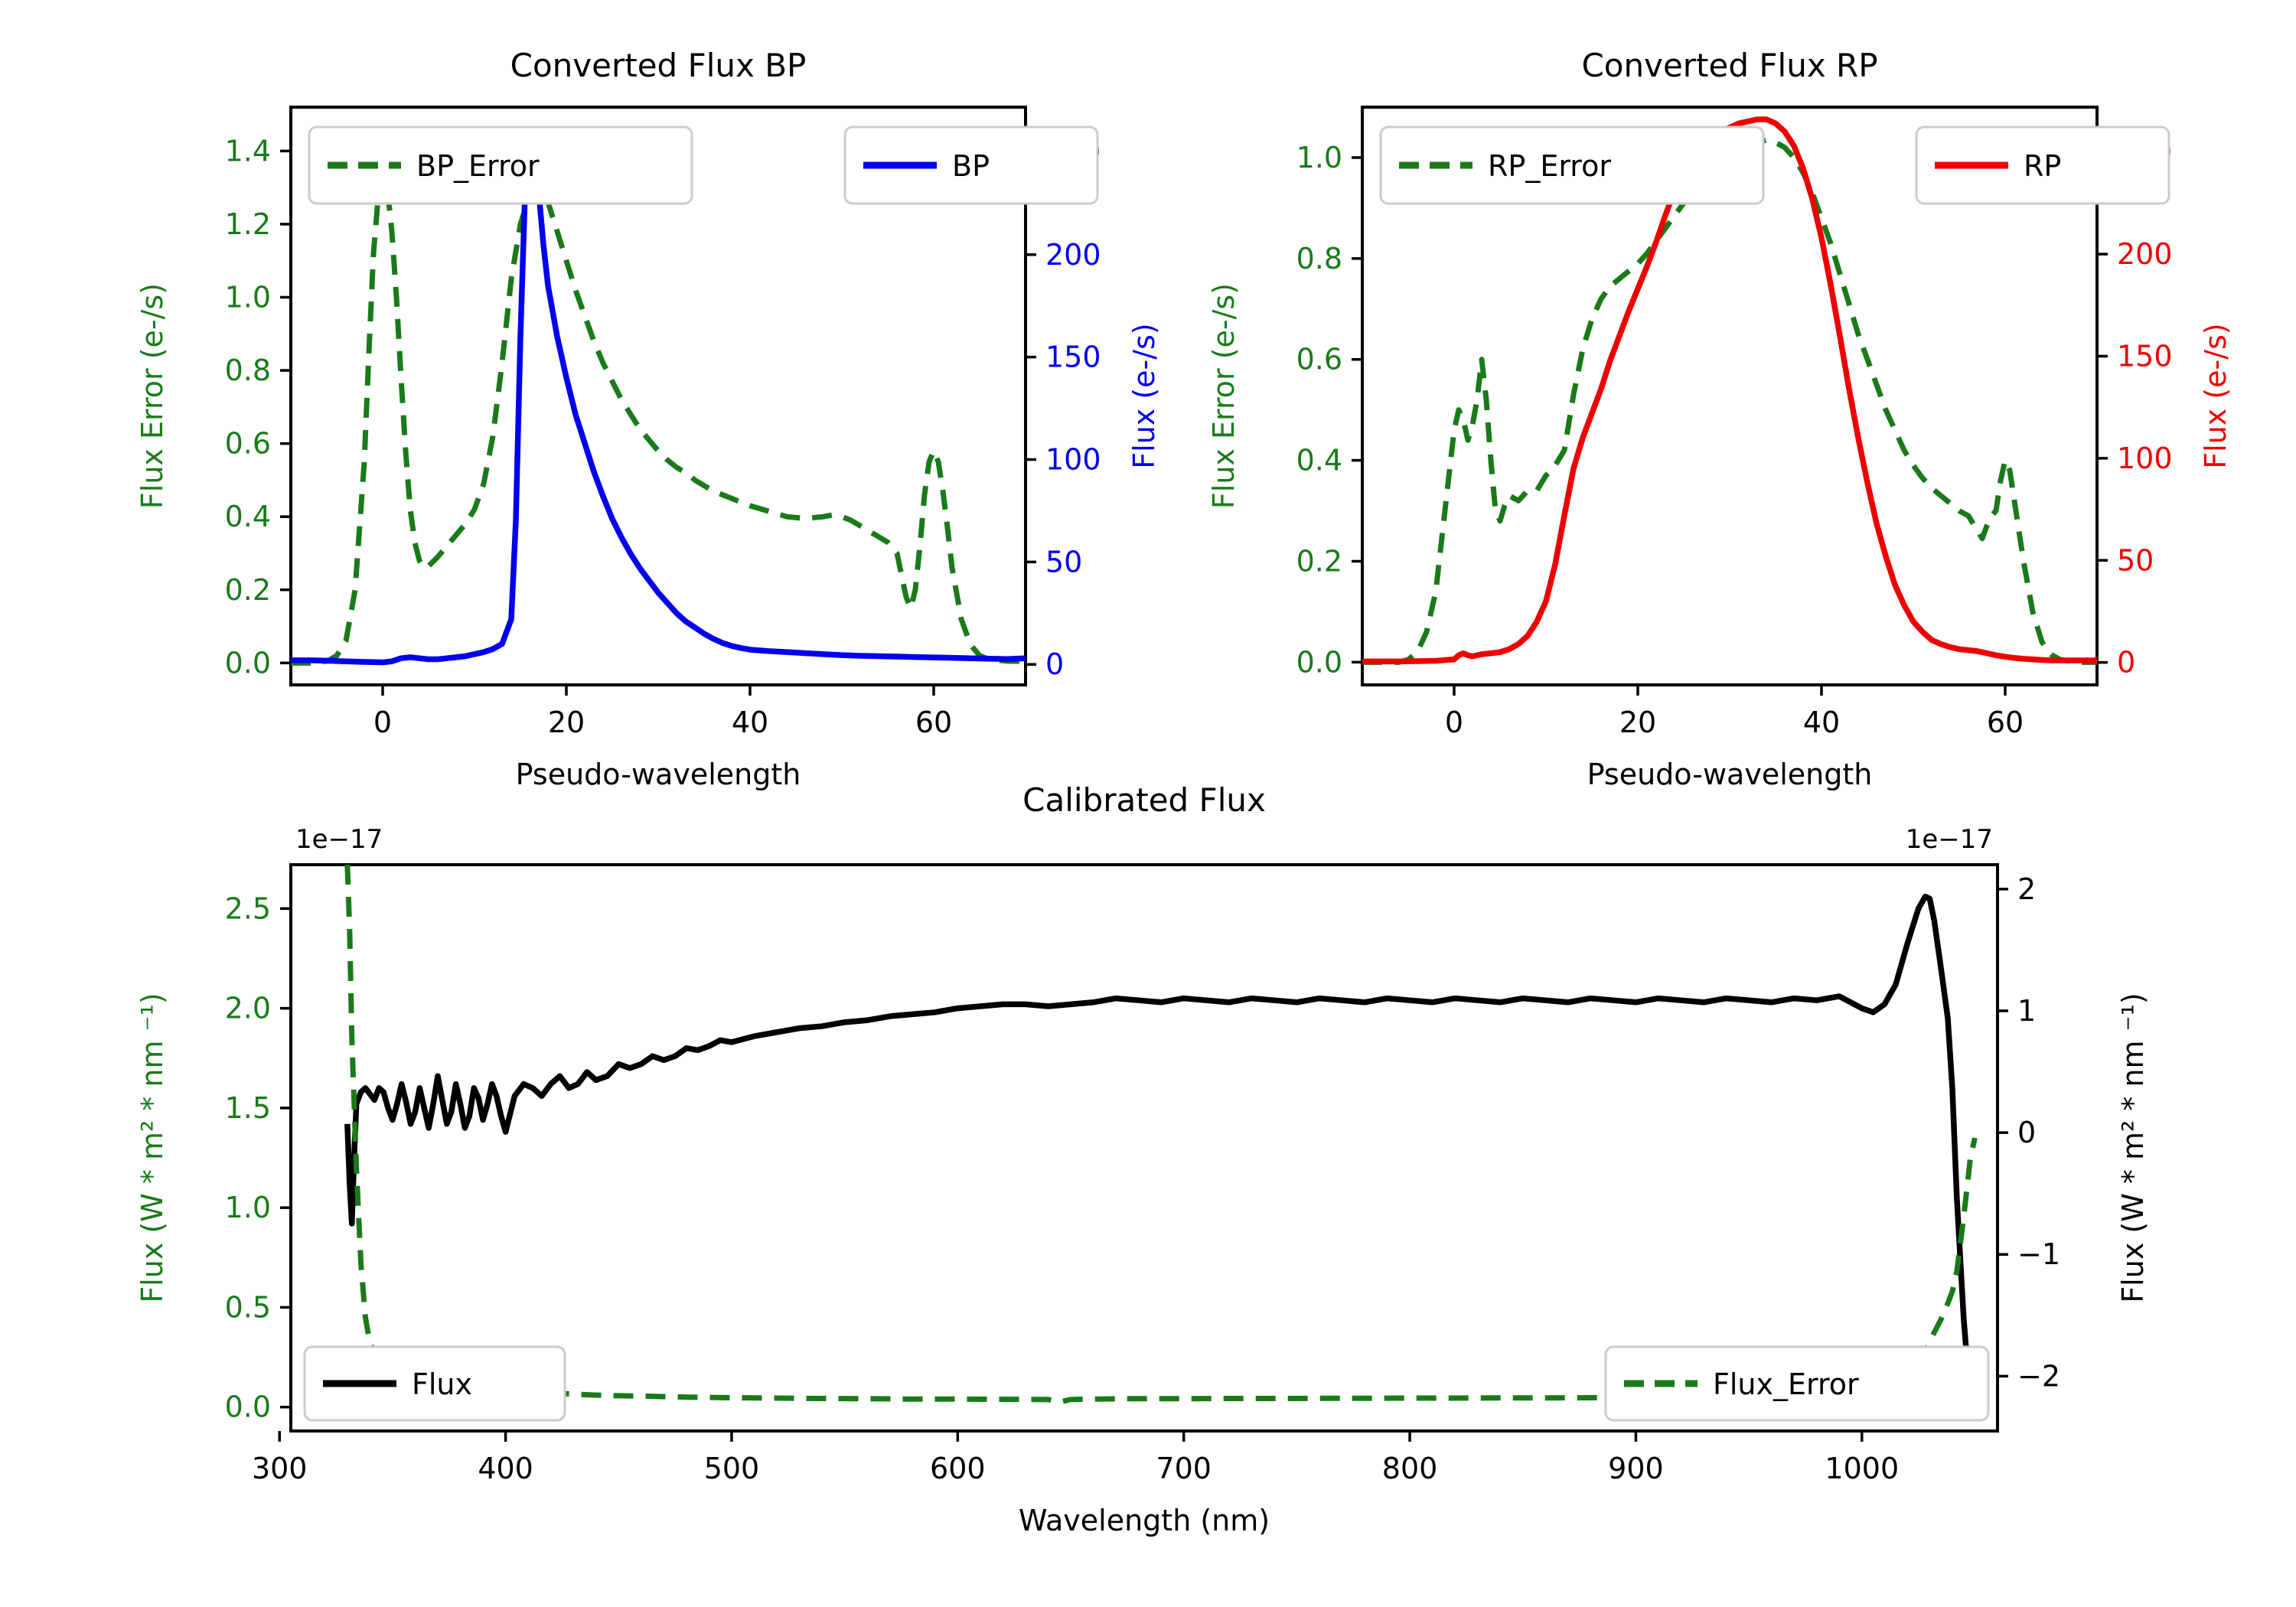 This screenshot has width=2296, height=1607. What do you see at coordinates (505, 1468) in the screenshot?
I see `x-tick-label: 400` at bounding box center [505, 1468].